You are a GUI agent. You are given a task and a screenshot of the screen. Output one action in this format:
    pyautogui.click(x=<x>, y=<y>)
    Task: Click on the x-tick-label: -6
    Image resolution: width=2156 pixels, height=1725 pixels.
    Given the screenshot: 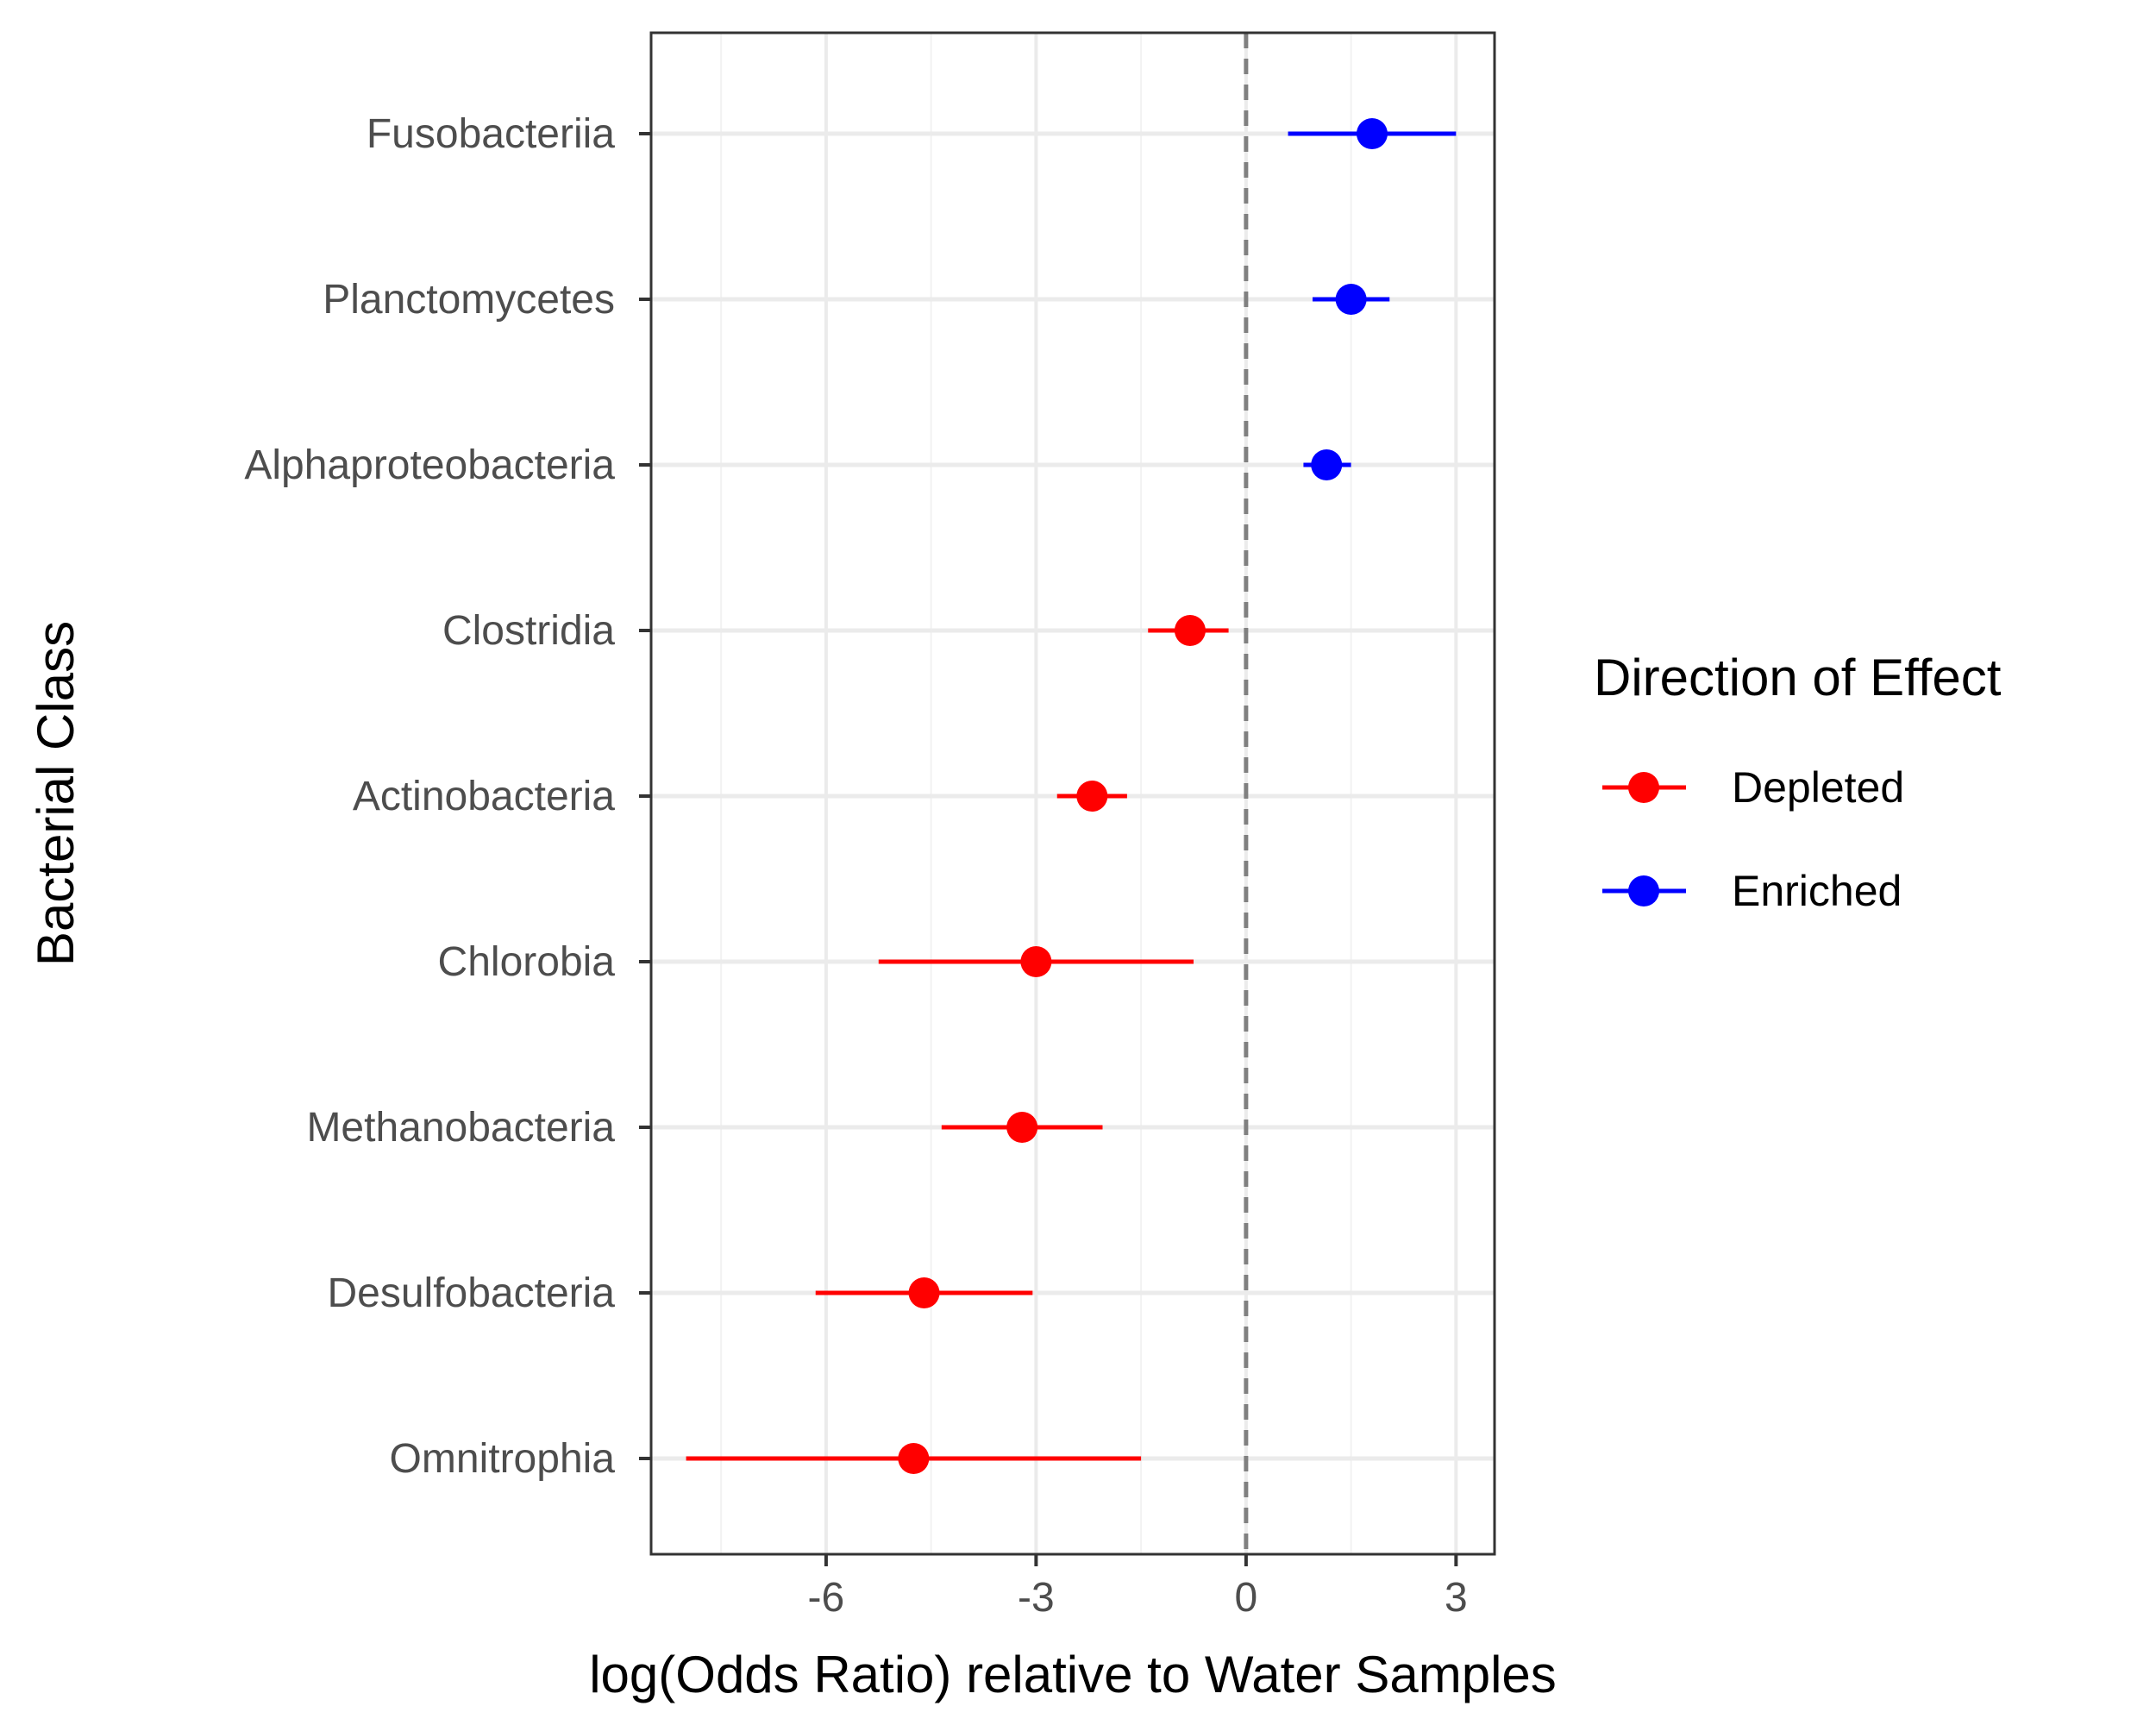 What is the action you would take?
    pyautogui.click(x=826, y=1598)
    